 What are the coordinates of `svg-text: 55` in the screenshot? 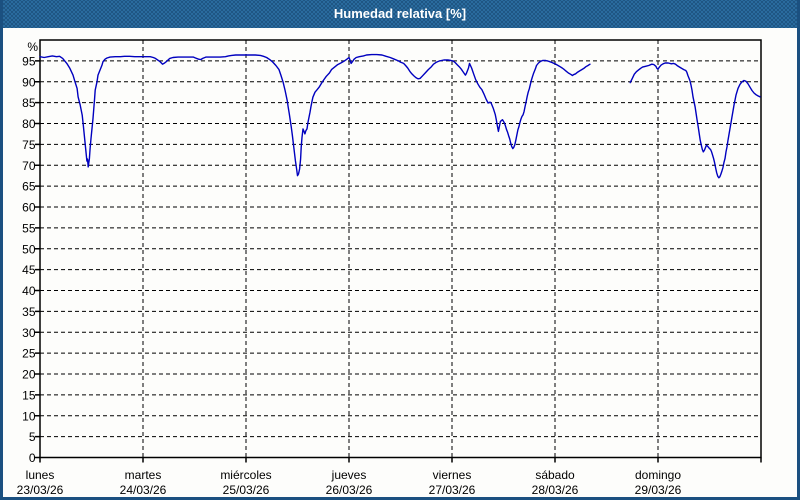 It's located at (29, 228).